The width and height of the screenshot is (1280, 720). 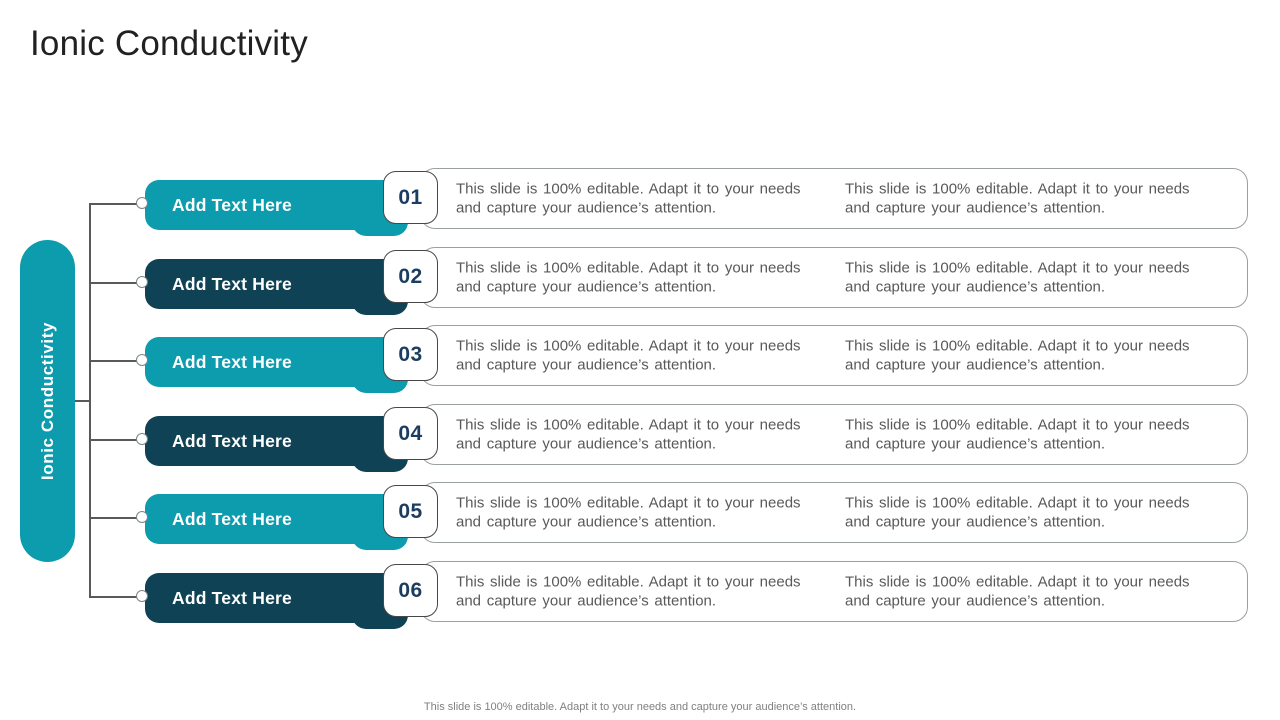 I want to click on side-label-text: Ionic Conductivity, so click(x=47, y=401).